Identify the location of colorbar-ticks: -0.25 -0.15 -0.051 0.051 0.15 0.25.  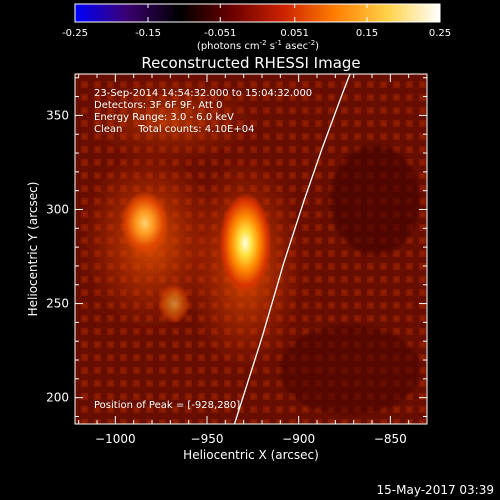
(256, 21).